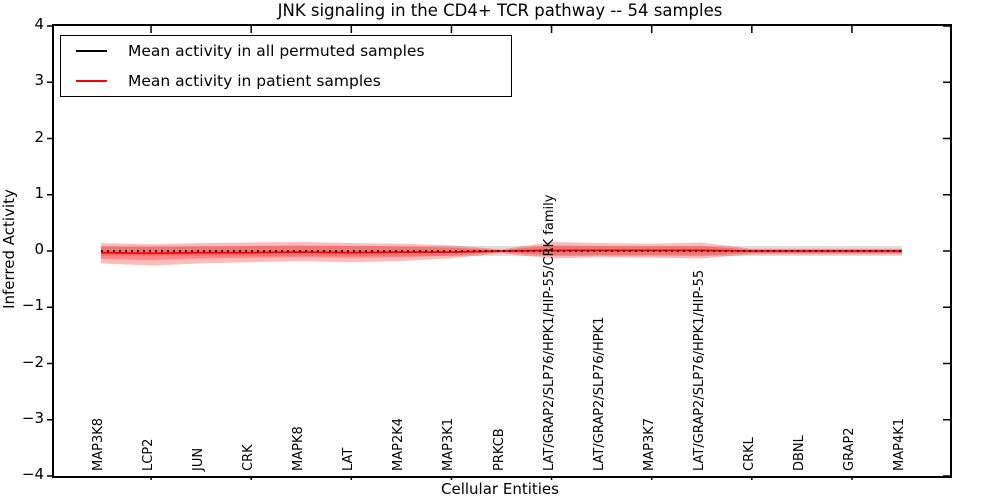 The height and width of the screenshot is (500, 1000). What do you see at coordinates (399, 444) in the screenshot?
I see `x-category-label: MAP2K4` at bounding box center [399, 444].